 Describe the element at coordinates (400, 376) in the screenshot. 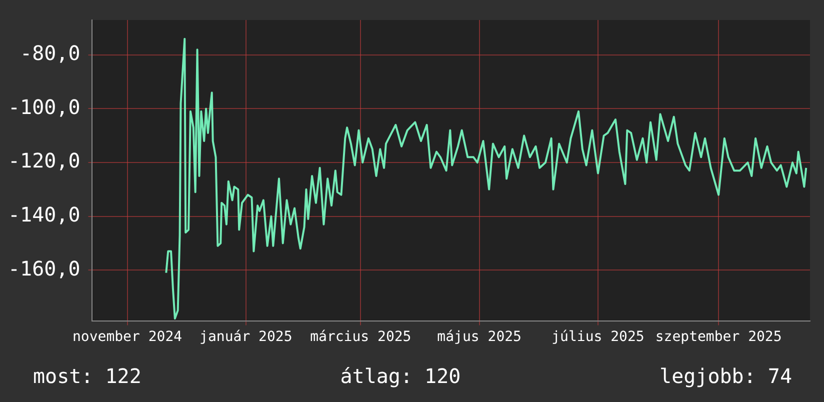

I see `text: átlag: 120` at that location.